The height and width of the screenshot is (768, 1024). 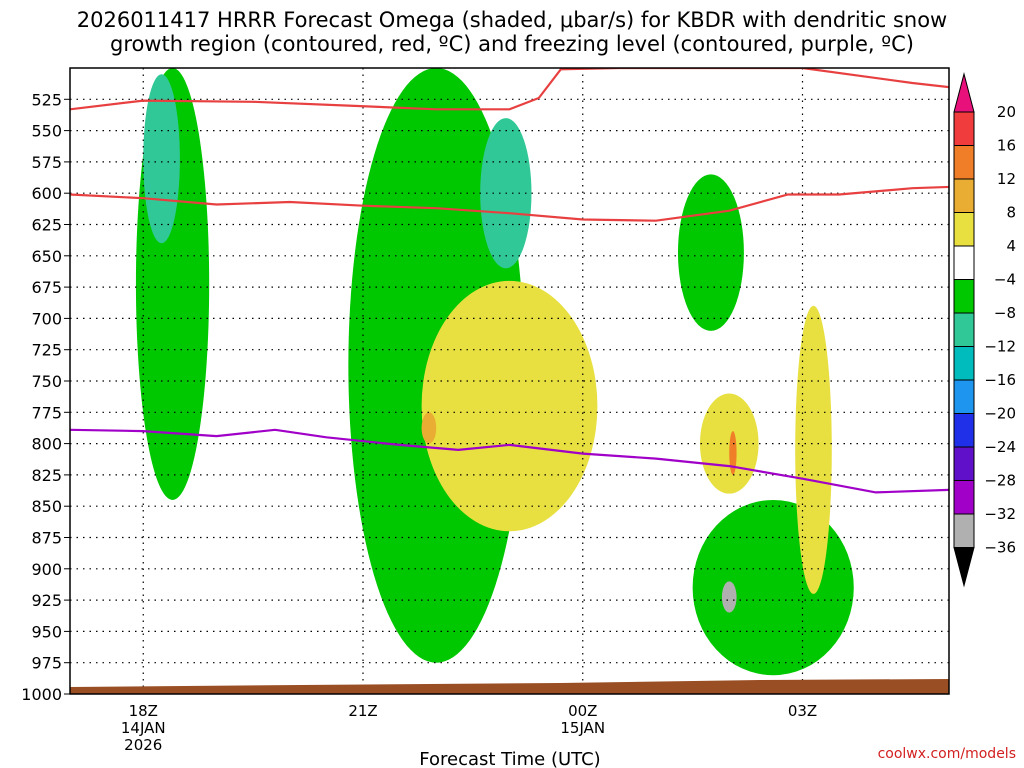 I want to click on y-tick-label: 950, so click(x=46, y=631).